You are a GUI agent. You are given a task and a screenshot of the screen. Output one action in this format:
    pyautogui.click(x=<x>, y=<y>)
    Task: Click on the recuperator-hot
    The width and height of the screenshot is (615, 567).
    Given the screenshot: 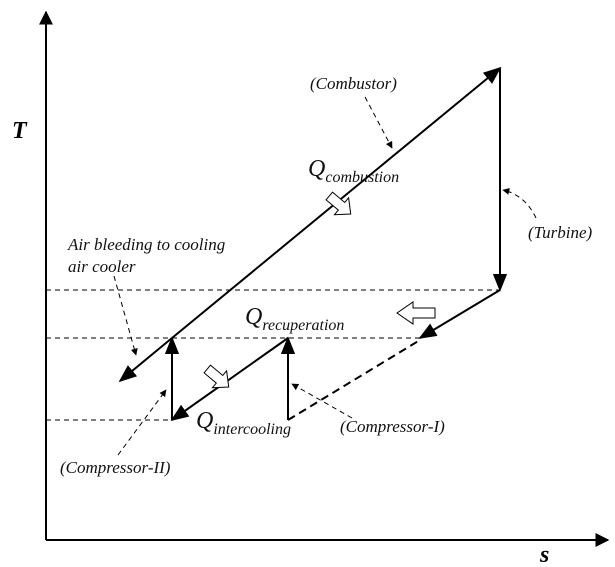 What is the action you would take?
    pyautogui.click(x=459, y=314)
    